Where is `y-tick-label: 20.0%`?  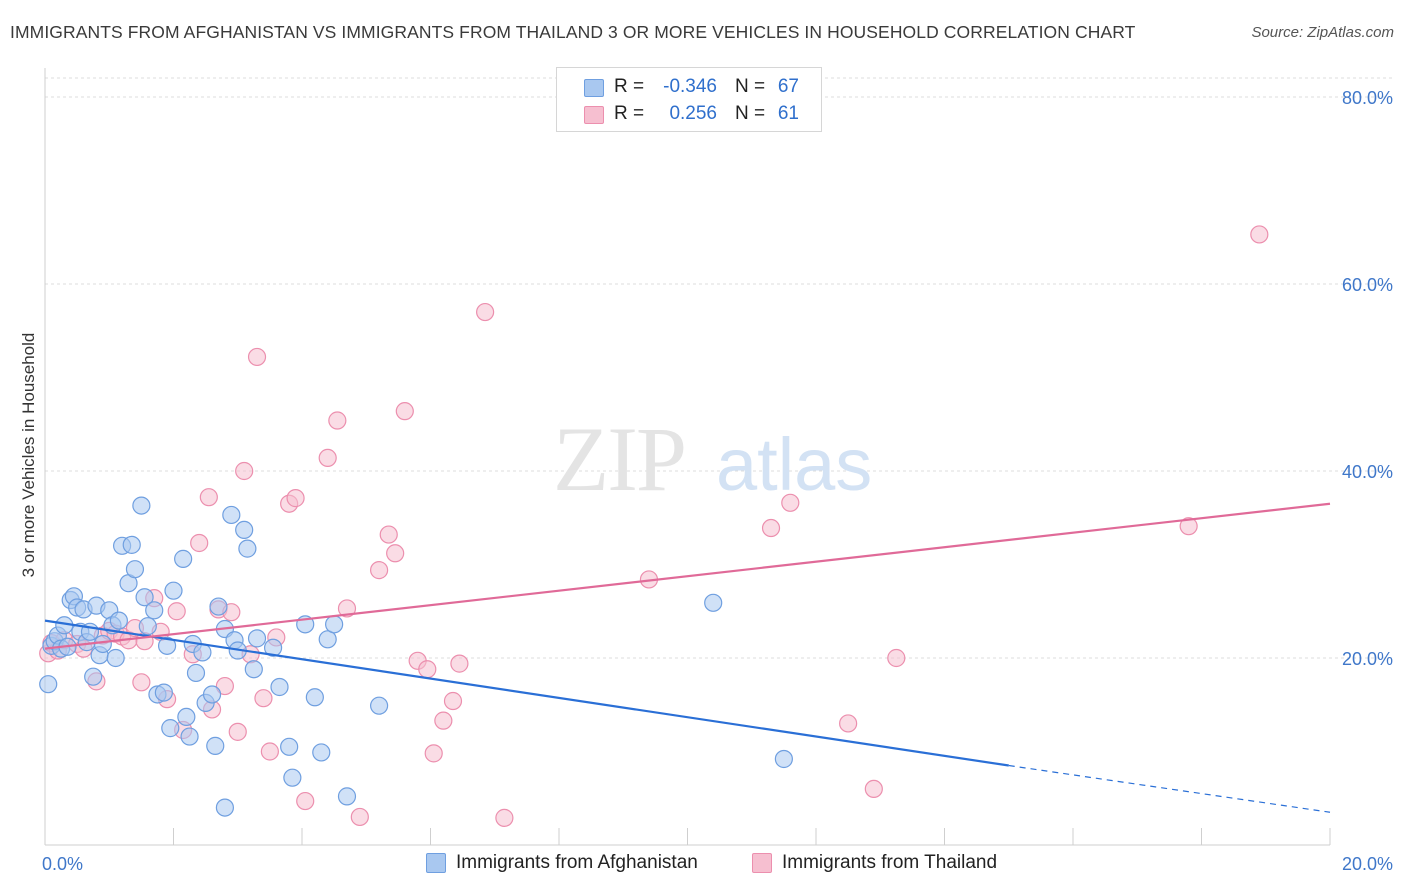 y-tick-label: 20.0% is located at coordinates (1367, 659).